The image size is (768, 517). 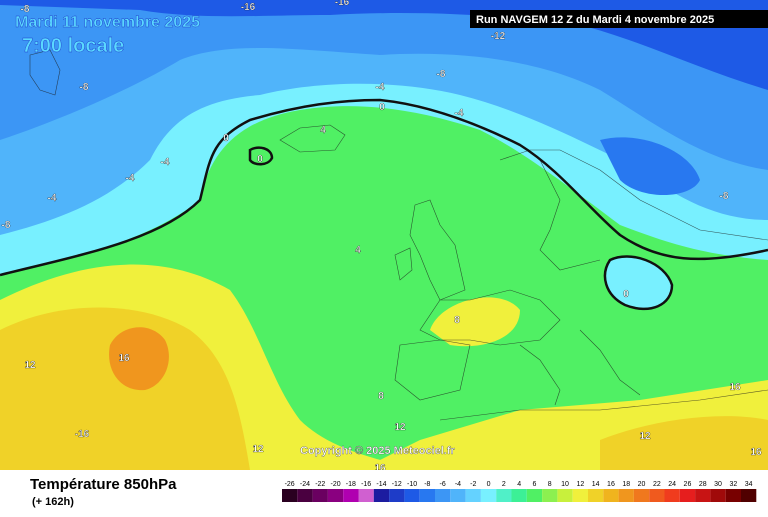 What do you see at coordinates (504, 484) in the screenshot?
I see `legend-label: 2` at bounding box center [504, 484].